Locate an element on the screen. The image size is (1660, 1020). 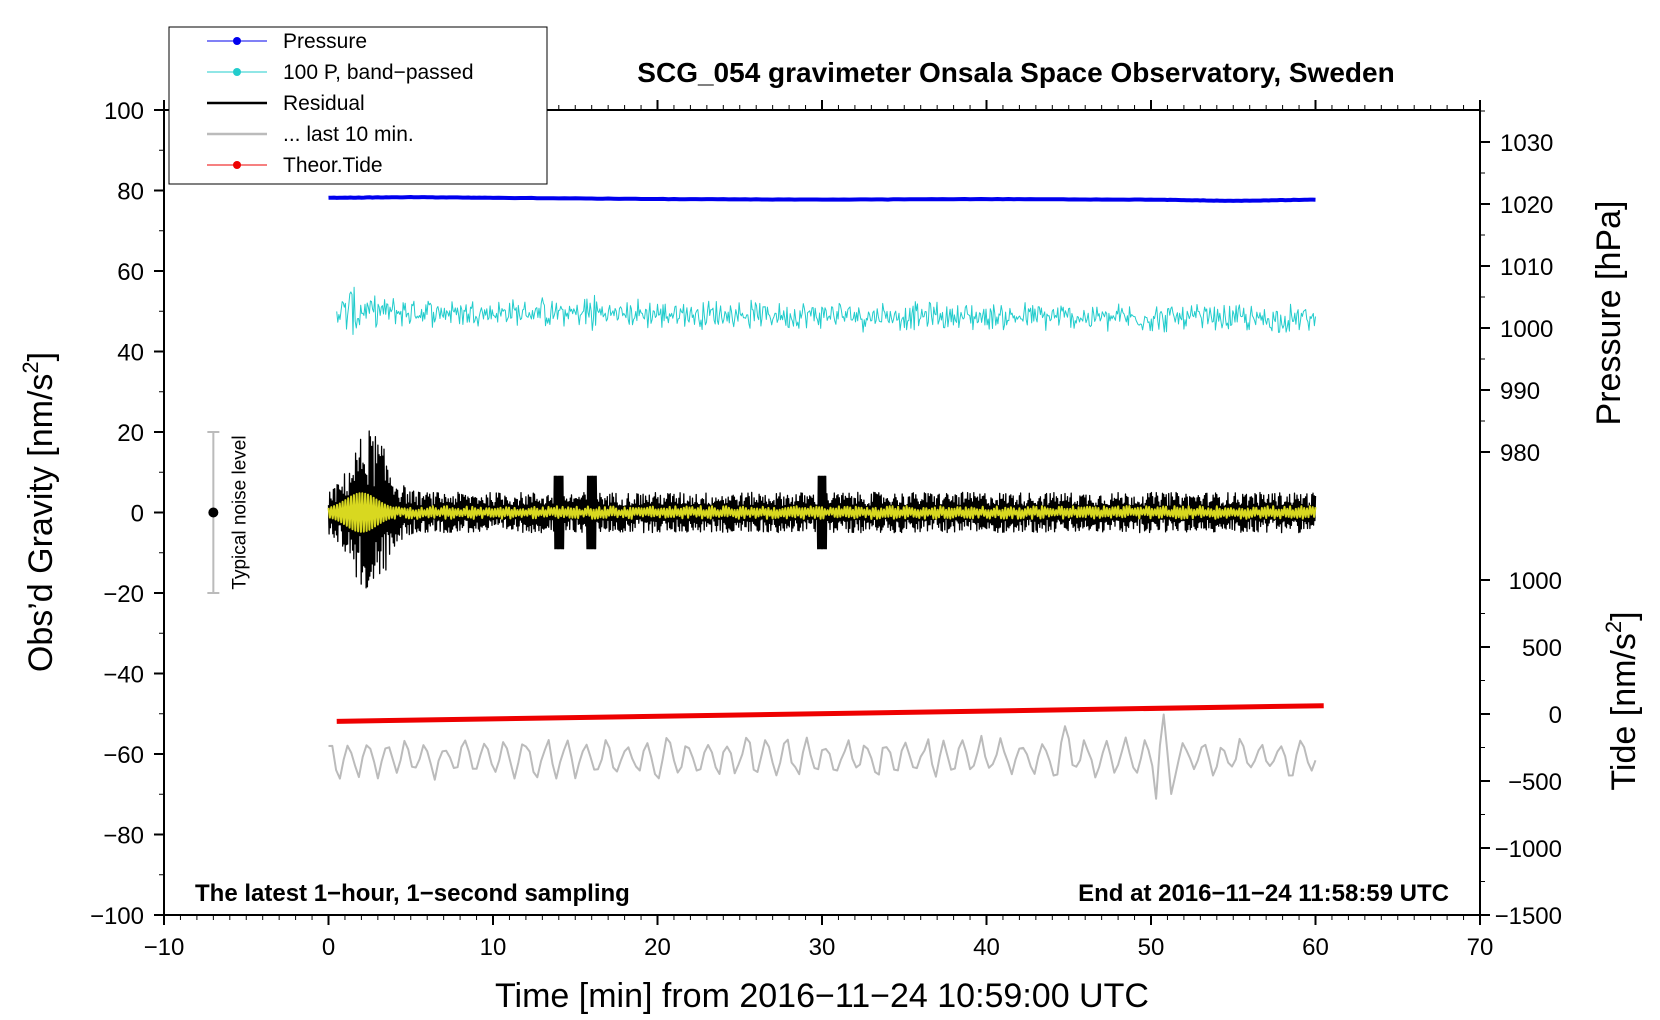
tide-axis-title-main: Tide [nm/s is located at coordinates (1624, 711).